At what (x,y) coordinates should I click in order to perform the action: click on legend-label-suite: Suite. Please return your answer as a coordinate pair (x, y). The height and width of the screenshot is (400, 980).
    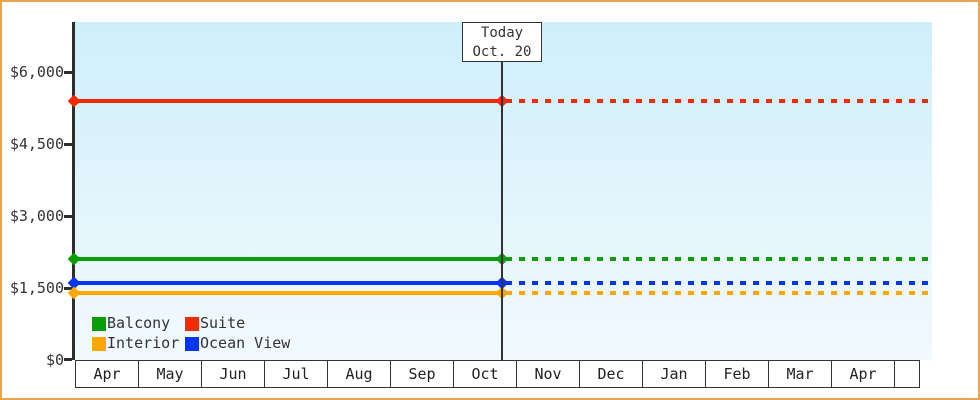
    Looking at the image, I should click on (223, 323).